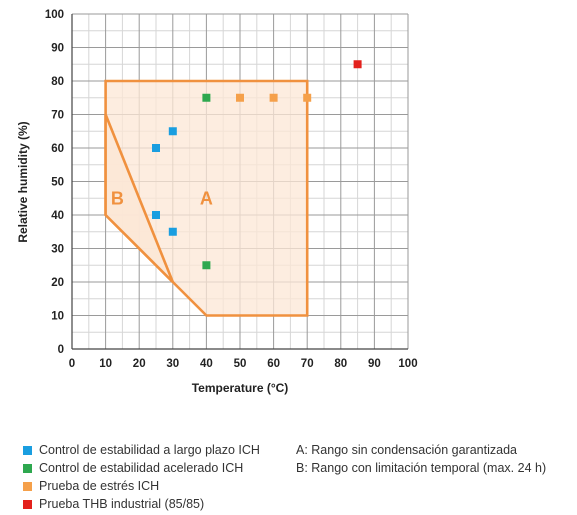 The width and height of the screenshot is (577, 515). Describe the element at coordinates (57, 283) in the screenshot. I see `y-tick-label: 20` at that location.